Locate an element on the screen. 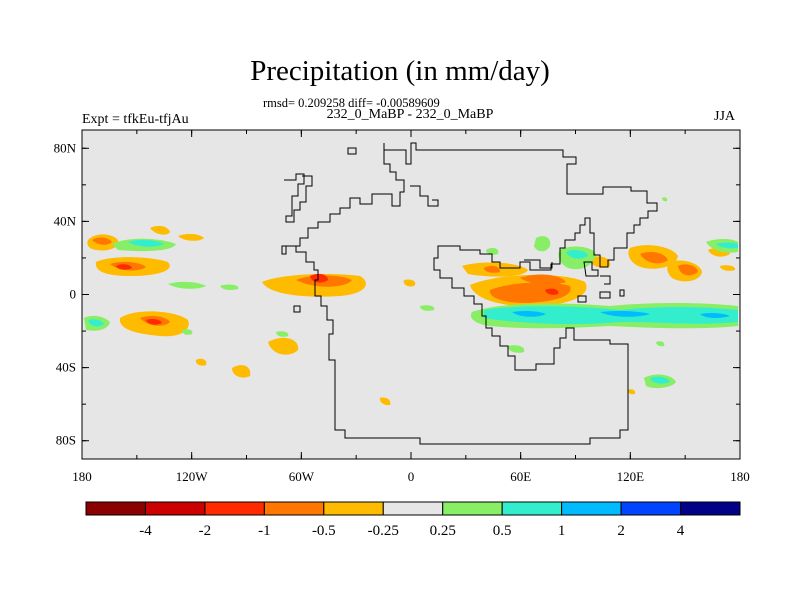  lat-tick-label: 80N is located at coordinates (65, 147).